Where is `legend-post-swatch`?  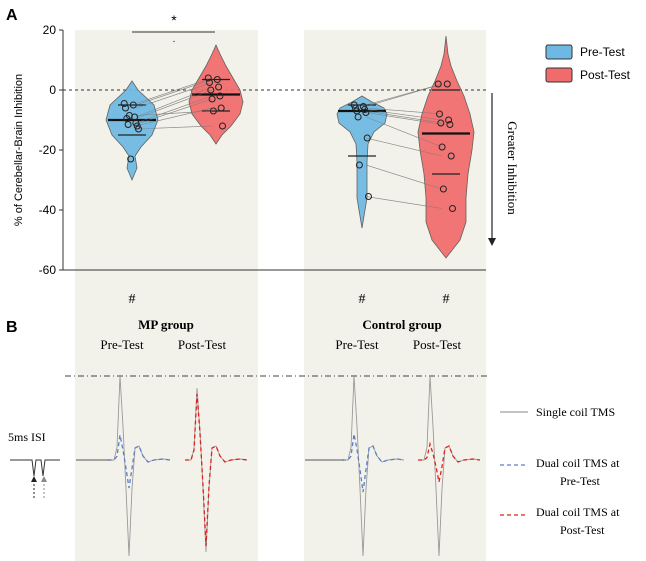
legend-post-swatch is located at coordinates (559, 75).